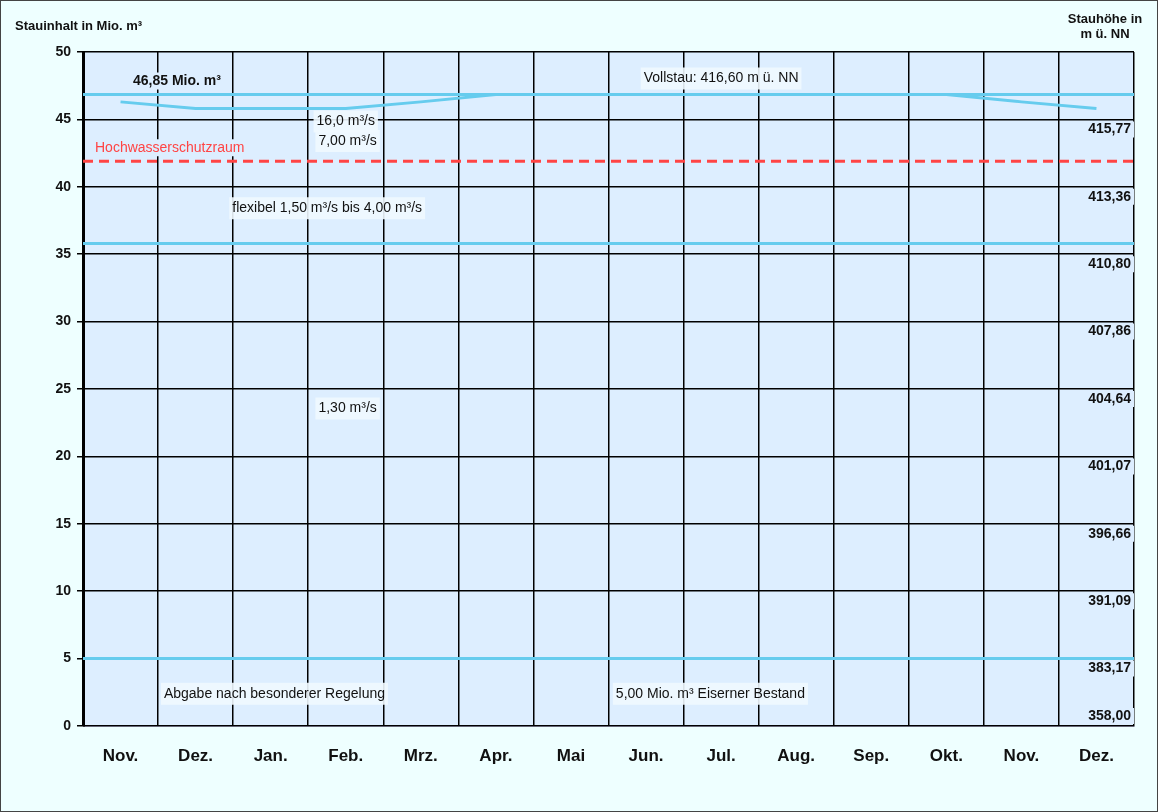  What do you see at coordinates (270, 755) in the screenshot?
I see `x-tick-label: Jan.` at bounding box center [270, 755].